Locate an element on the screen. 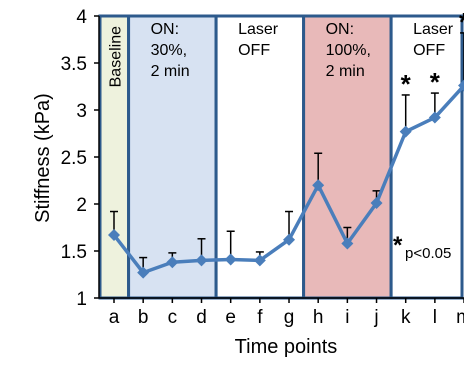 Image resolution: width=464 pixels, height=365 pixels. data-point-i is located at coordinates (347, 243).